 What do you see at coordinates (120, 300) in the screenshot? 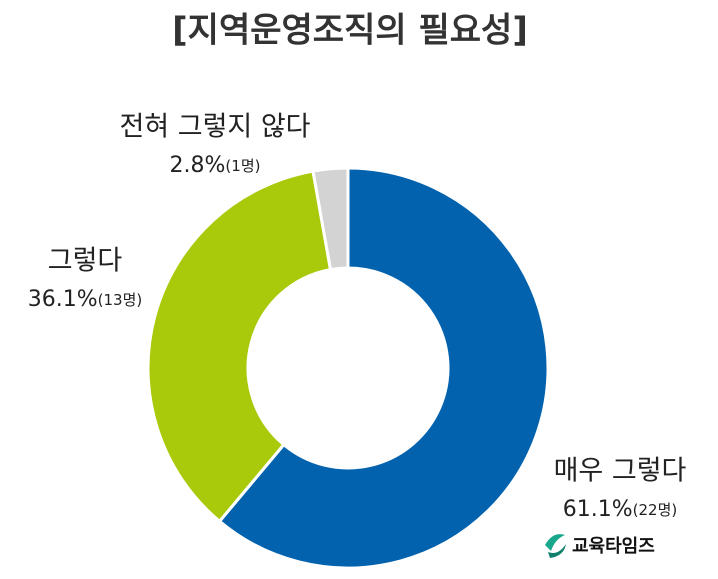
I see `value-count: (13명)` at bounding box center [120, 300].